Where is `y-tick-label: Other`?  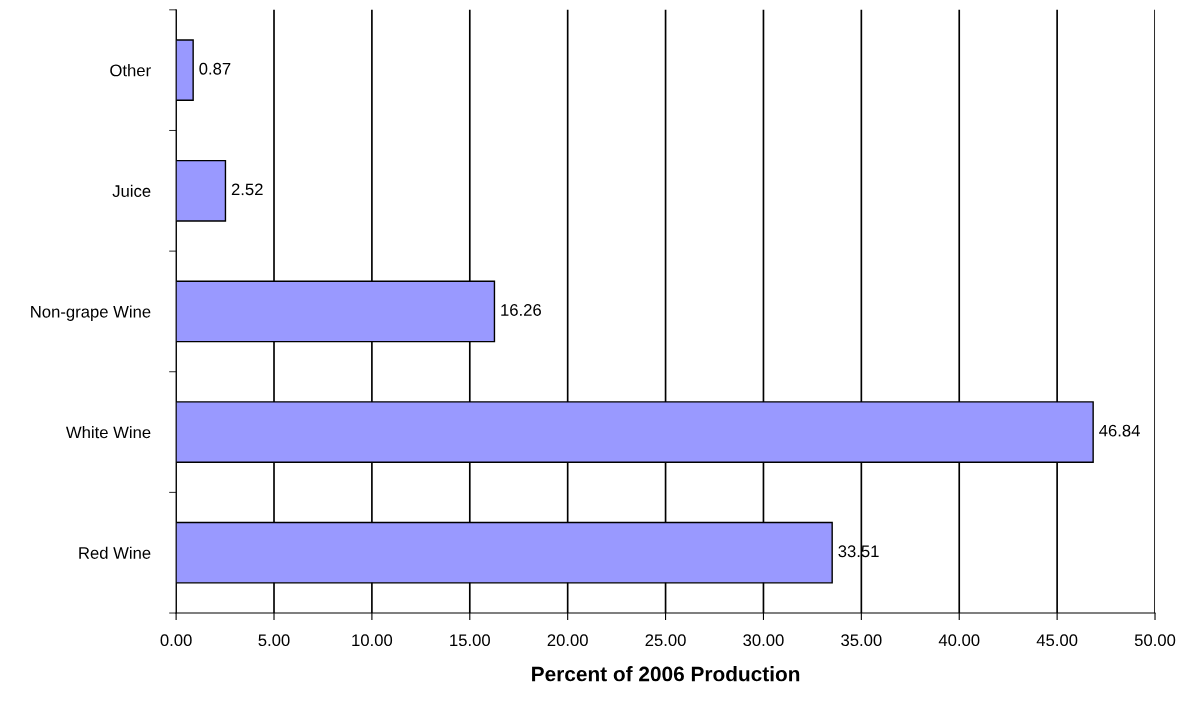 y-tick-label: Other is located at coordinates (130, 70).